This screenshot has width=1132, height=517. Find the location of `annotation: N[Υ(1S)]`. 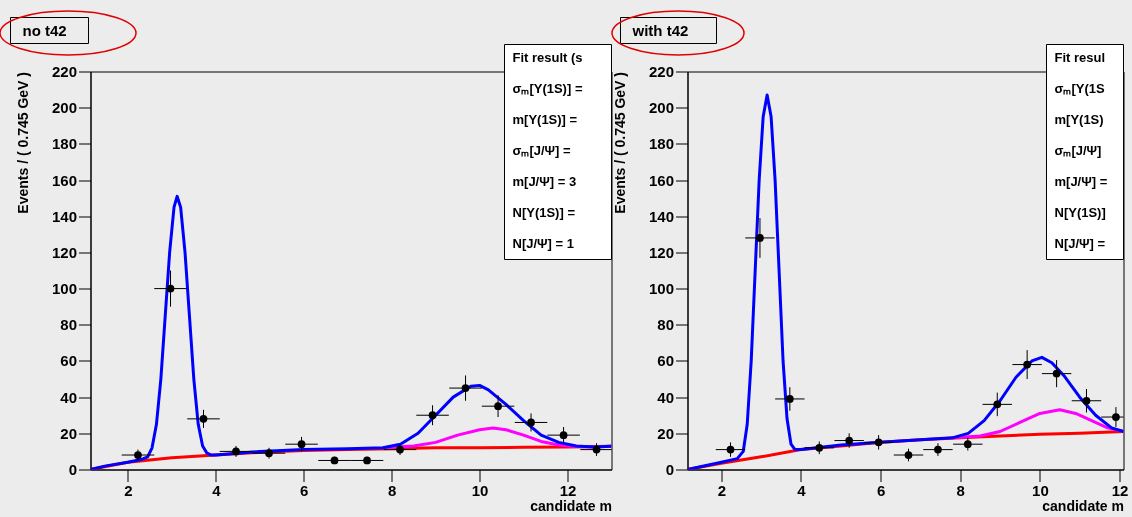

annotation: N[Υ(1S)] is located at coordinates (1080, 212).